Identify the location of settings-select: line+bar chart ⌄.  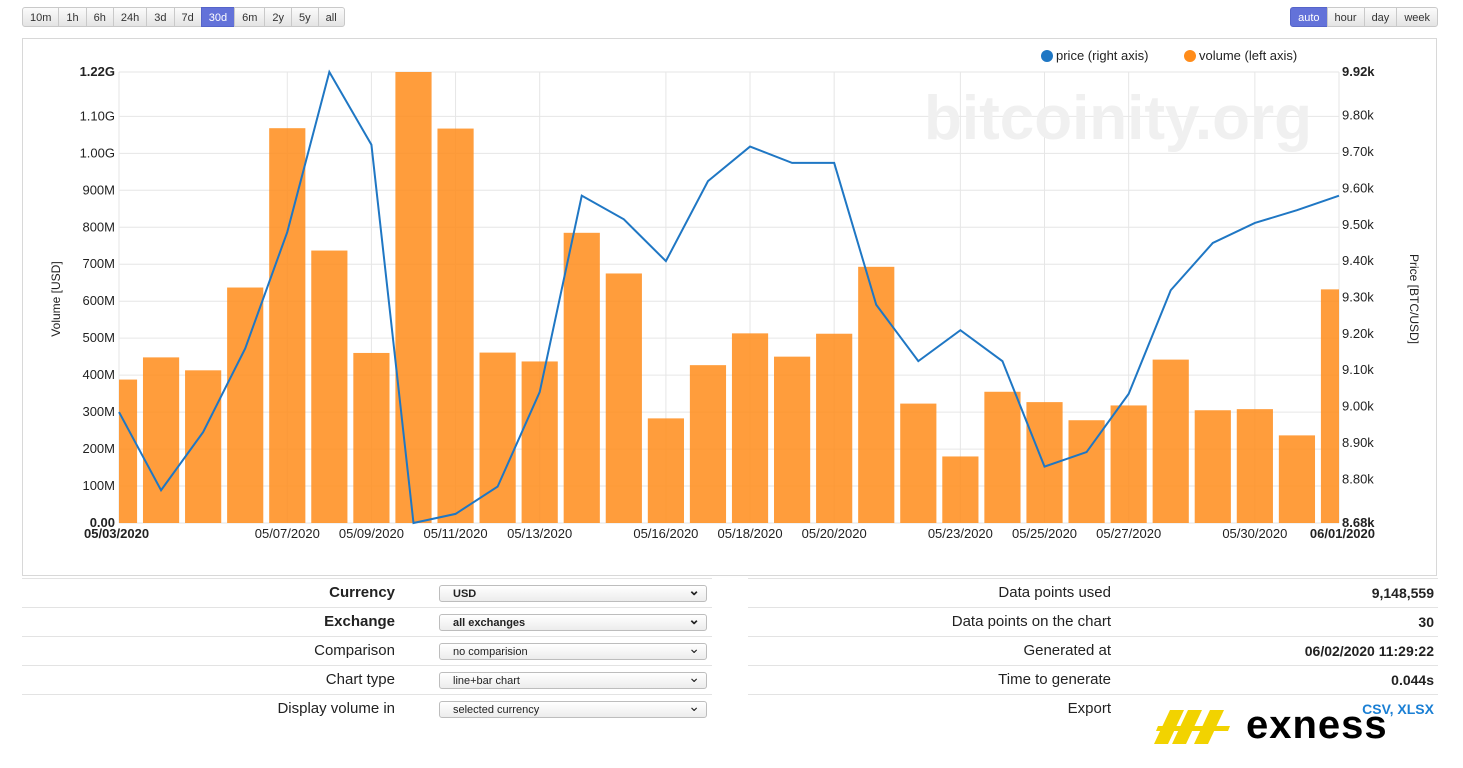
(573, 679).